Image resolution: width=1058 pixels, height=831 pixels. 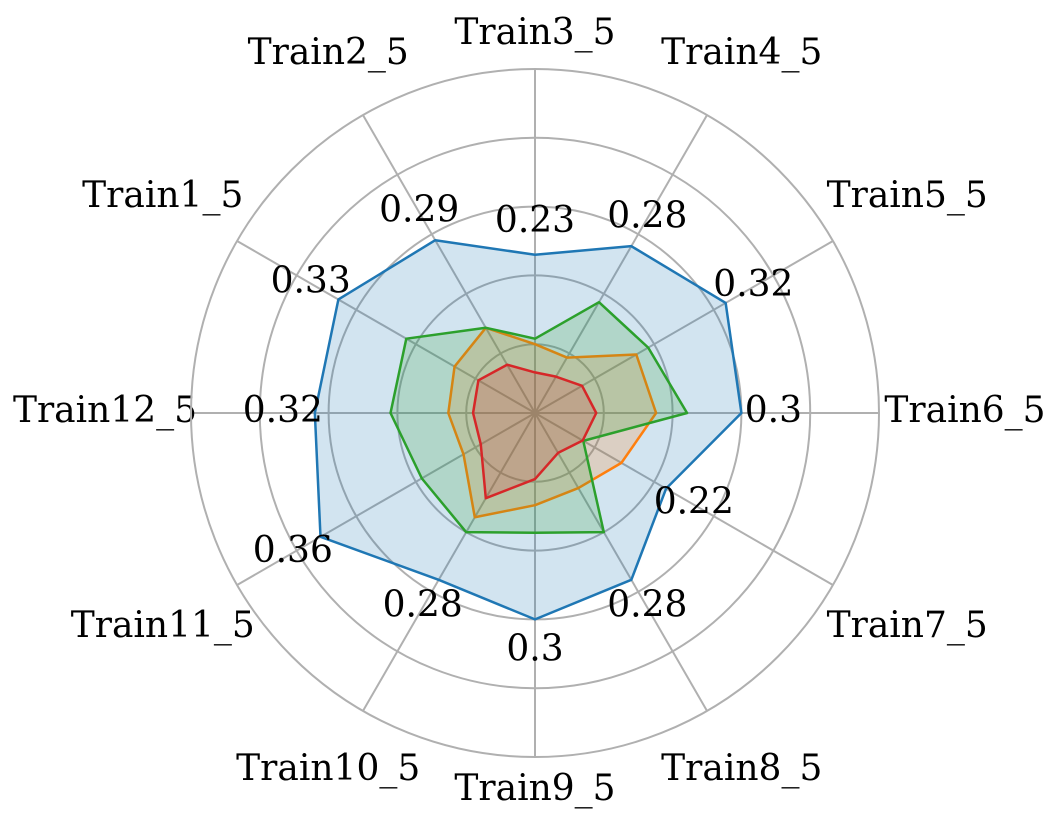 I want to click on category-label: Train10_5, so click(x=328, y=768).